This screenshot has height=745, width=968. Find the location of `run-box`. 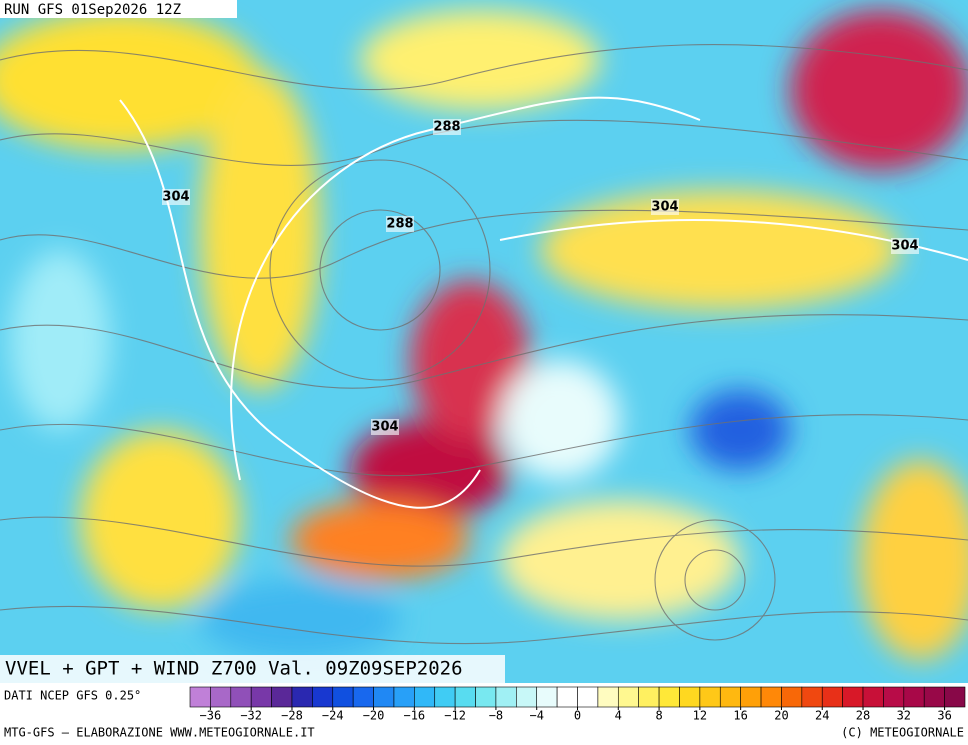

run-box is located at coordinates (118, 9).